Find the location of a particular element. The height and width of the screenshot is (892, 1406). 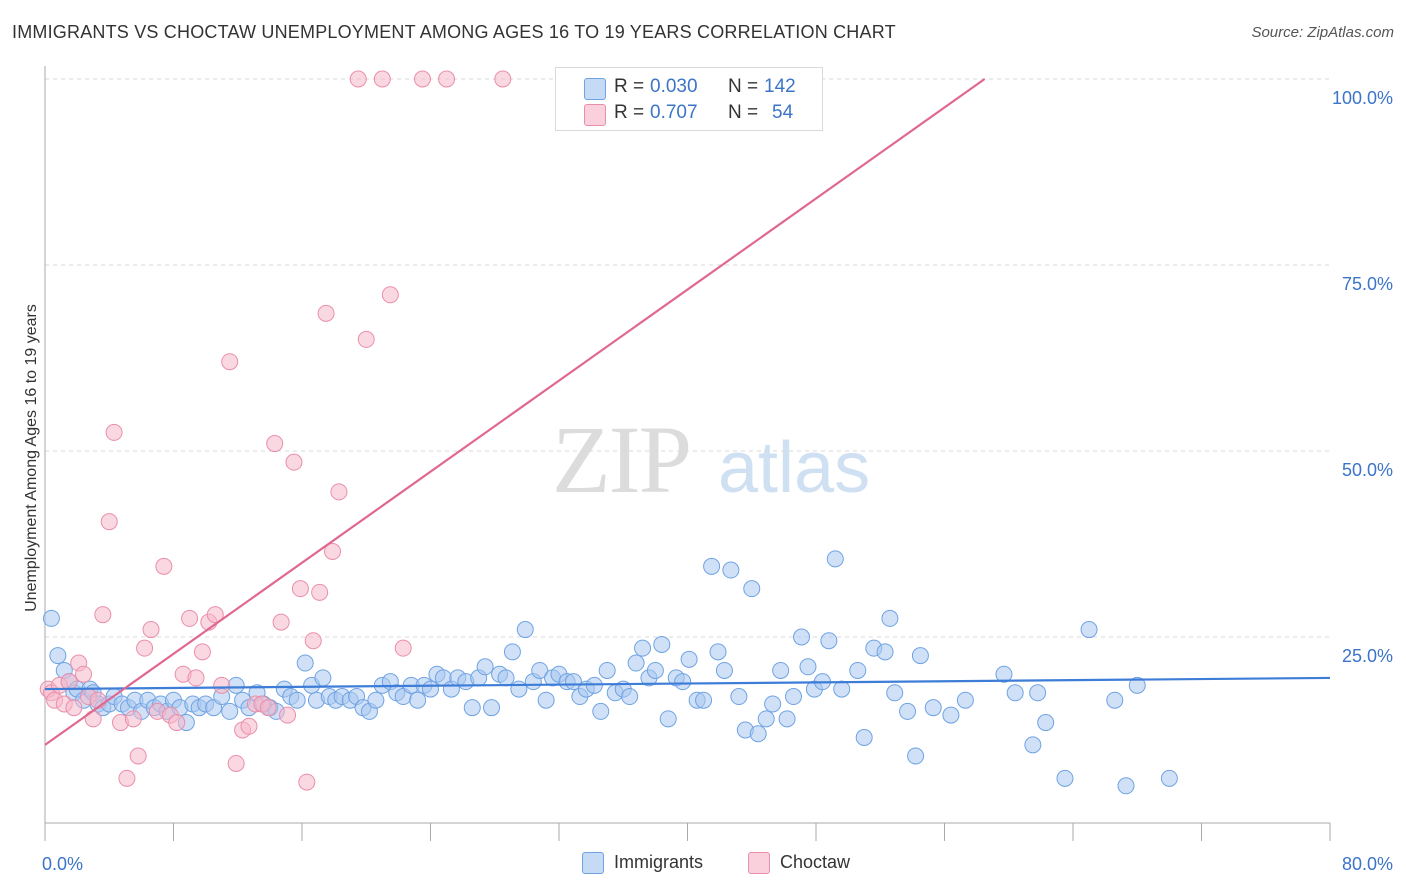

x-tick-label: 0.0% is located at coordinates (62, 864).